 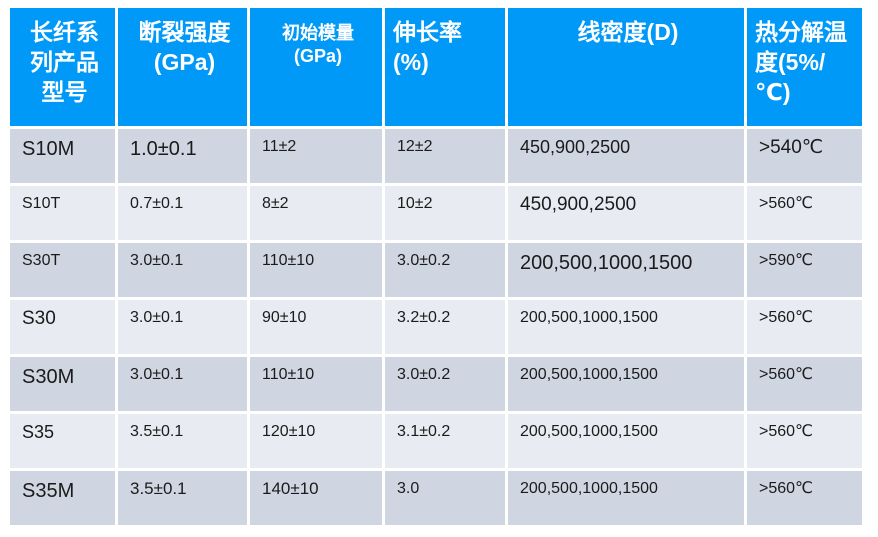 What do you see at coordinates (316, 441) in the screenshot?
I see `cell-modulus: 120±10` at bounding box center [316, 441].